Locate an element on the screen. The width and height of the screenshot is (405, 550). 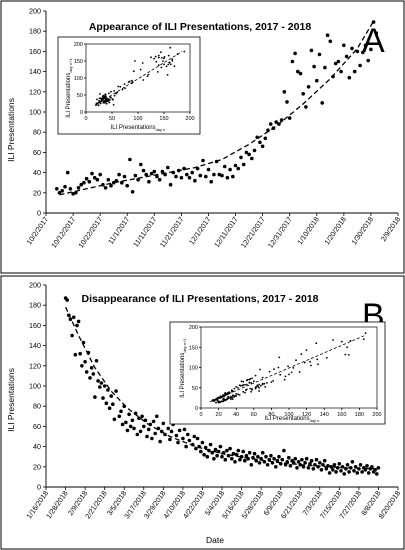
panel-b-inset-frame is located at coordinates (277, 373).